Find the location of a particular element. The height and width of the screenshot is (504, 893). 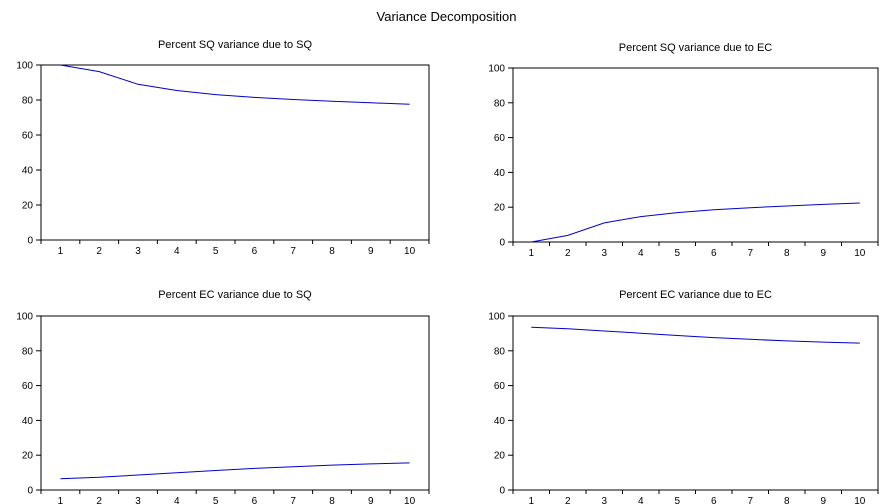

plot-frame is located at coordinates (695, 155).